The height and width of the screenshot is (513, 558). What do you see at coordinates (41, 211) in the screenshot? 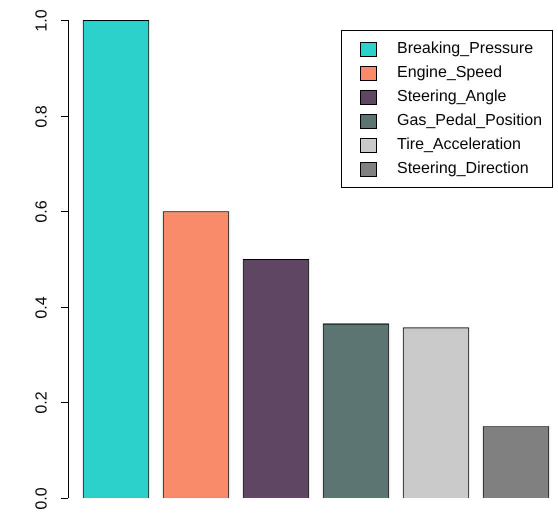
I see `y-tick-label: 0.6` at bounding box center [41, 211].